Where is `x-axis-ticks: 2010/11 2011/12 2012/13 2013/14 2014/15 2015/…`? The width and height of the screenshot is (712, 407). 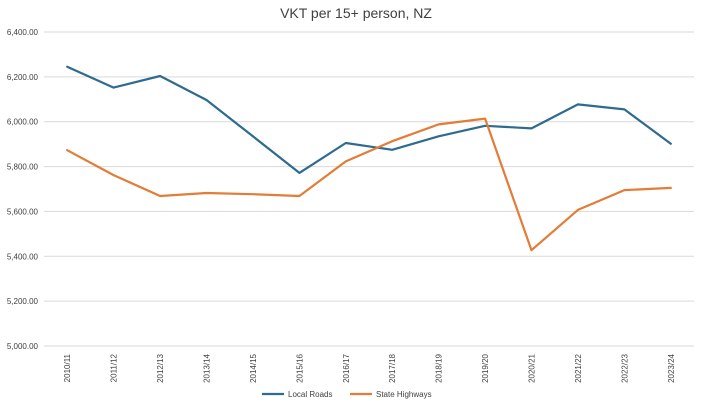 x-axis-ticks: 2010/11 2011/12 2012/13 2013/14 2014/15 2015/… is located at coordinates (369, 367).